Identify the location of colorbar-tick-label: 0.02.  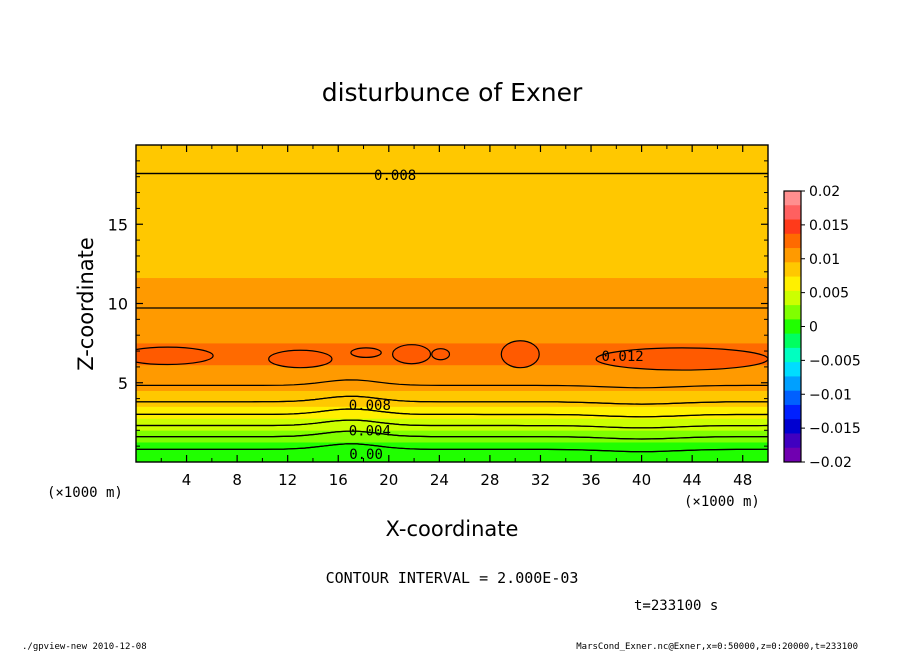
(824, 192).